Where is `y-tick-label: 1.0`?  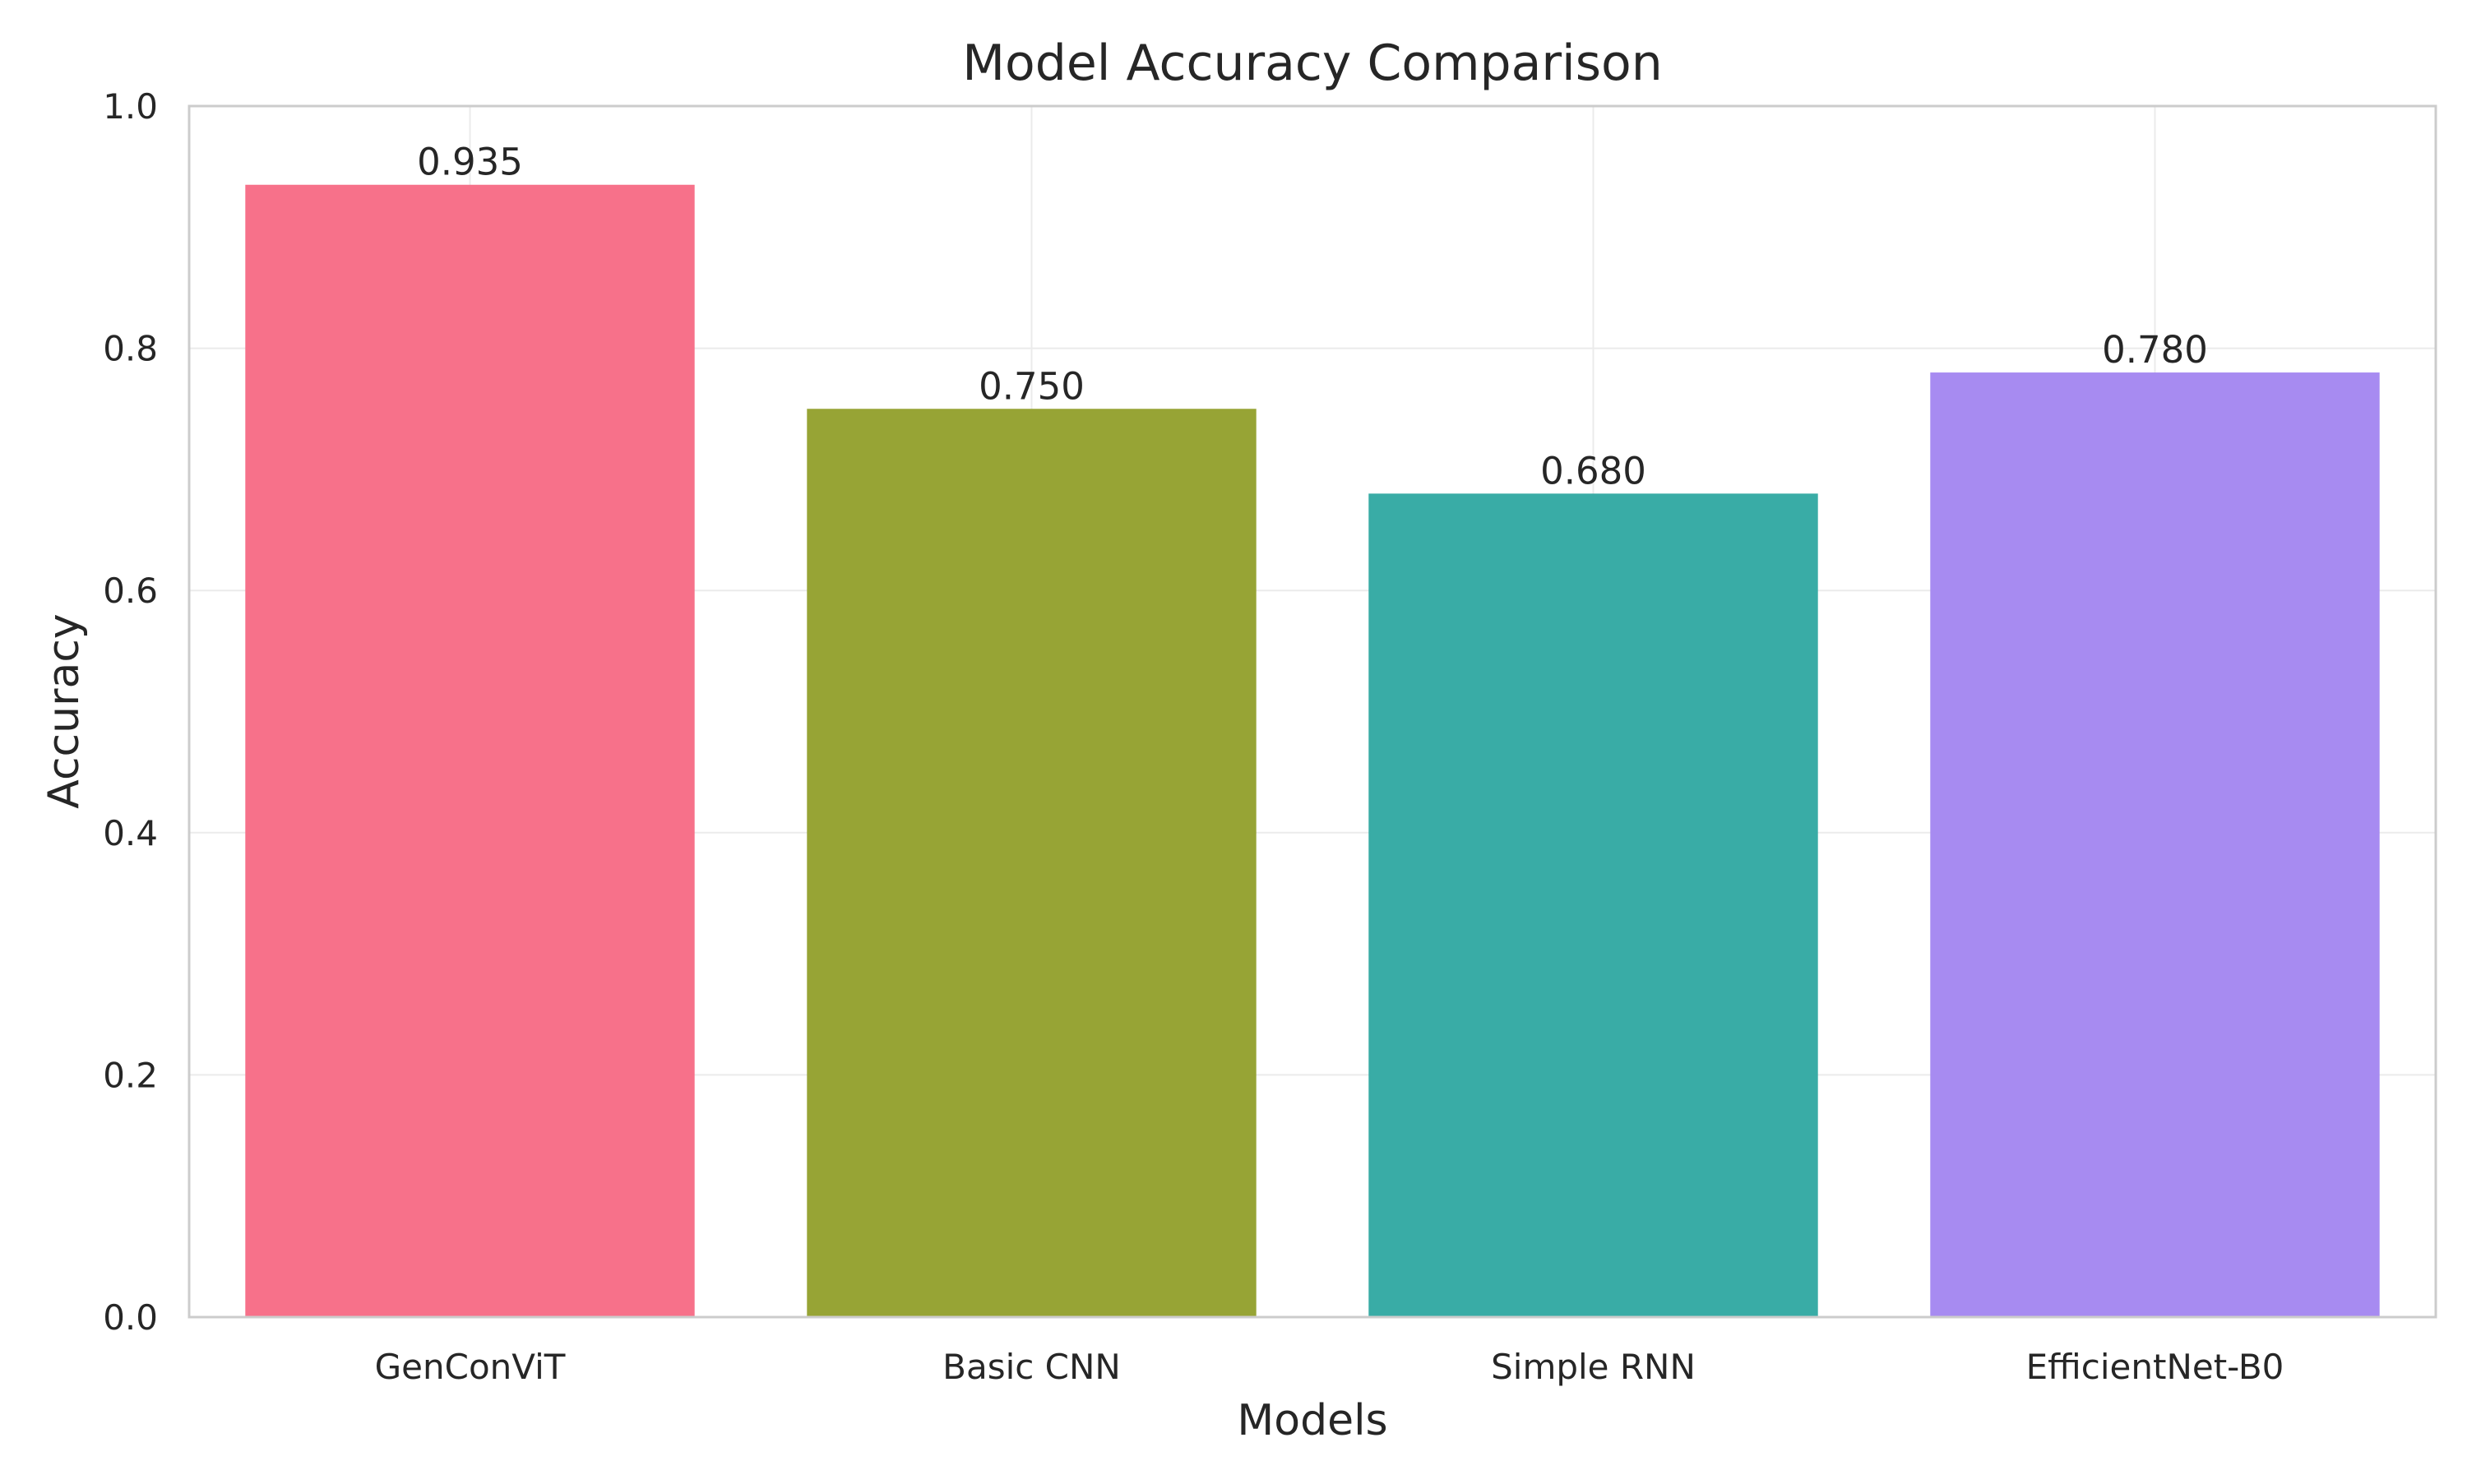 y-tick-label: 1.0 is located at coordinates (131, 107).